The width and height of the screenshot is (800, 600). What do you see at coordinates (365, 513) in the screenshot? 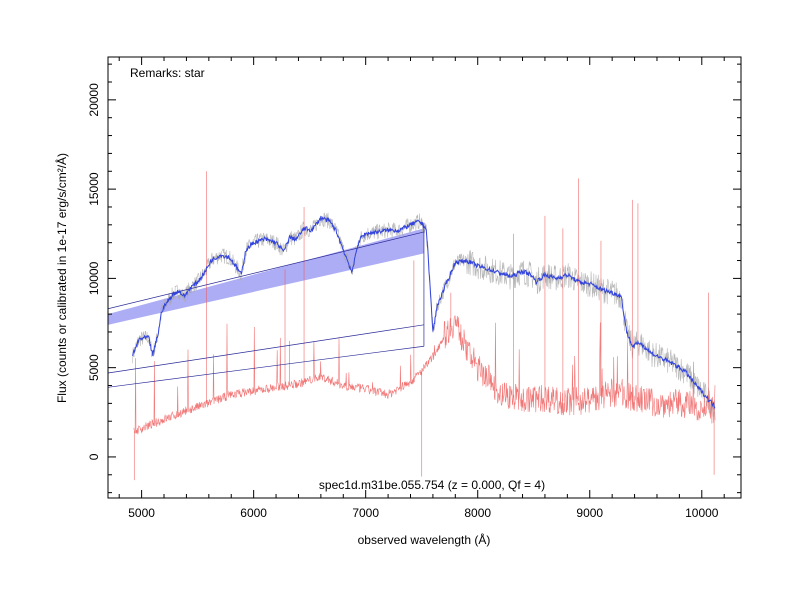
I see `x-tick-label: 7000` at bounding box center [365, 513].